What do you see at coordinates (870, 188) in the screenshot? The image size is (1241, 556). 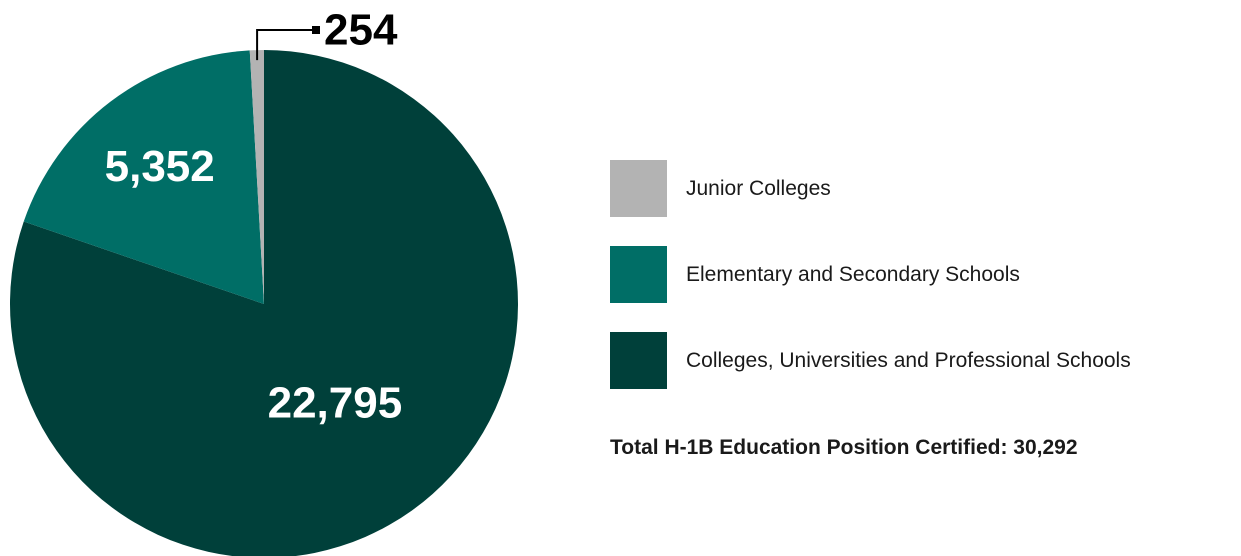 I see `legend-item-junior-colleges: Junior Colleges` at bounding box center [870, 188].